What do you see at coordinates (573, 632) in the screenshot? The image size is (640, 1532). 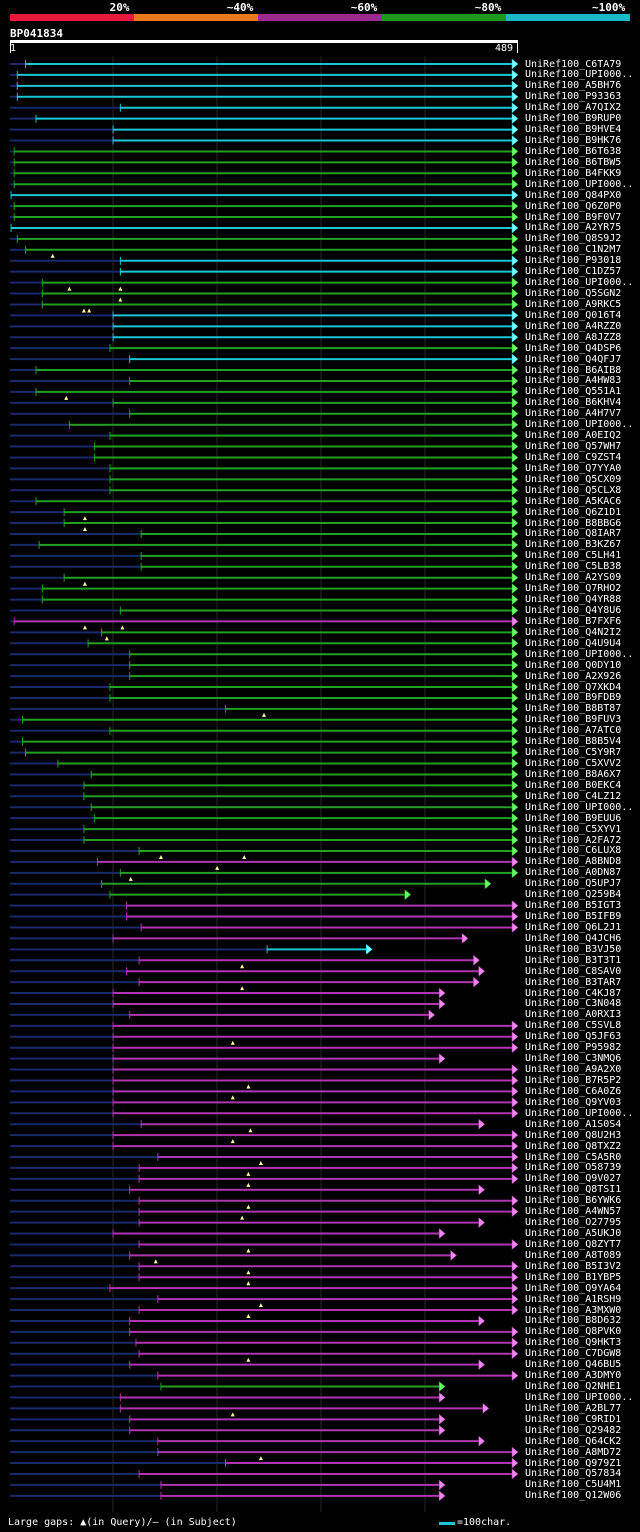 I see `hit-label: UniRef100_Q4N2I2` at bounding box center [573, 632].